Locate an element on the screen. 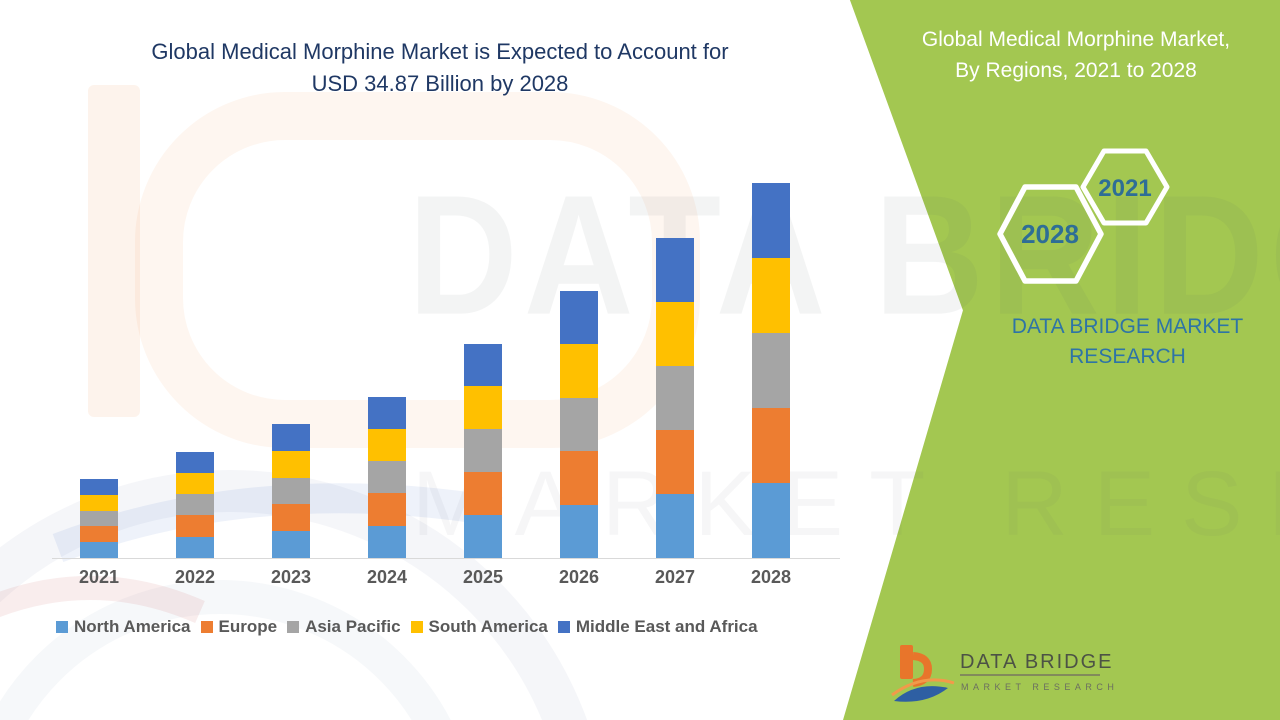  bar-segment-2026-europe is located at coordinates (579, 478).